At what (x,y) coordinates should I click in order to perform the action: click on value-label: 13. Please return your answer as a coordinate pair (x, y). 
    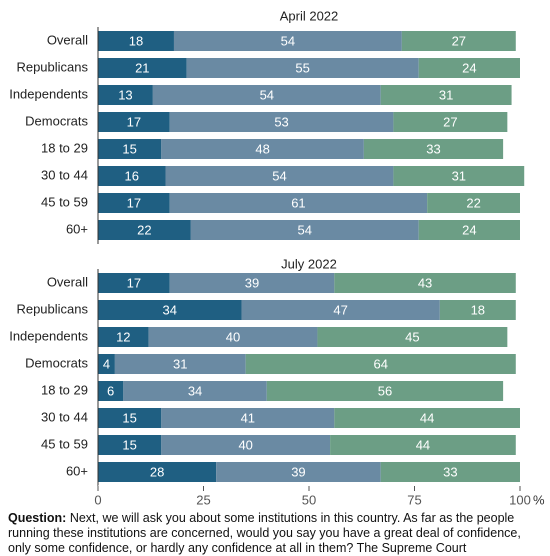
    Looking at the image, I should click on (125, 94).